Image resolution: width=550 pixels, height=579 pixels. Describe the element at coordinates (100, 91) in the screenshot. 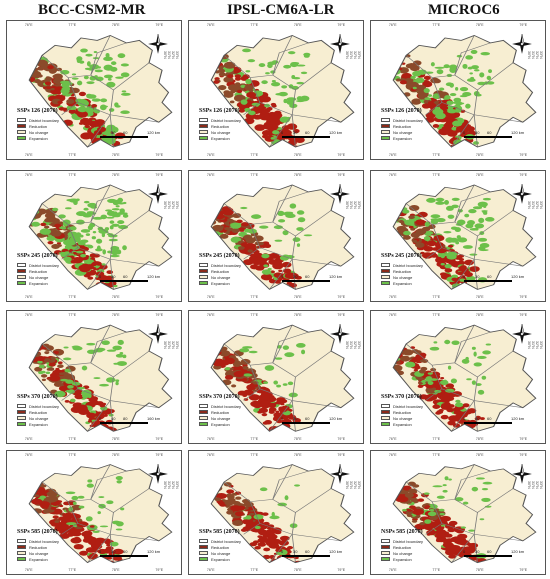

I see `map` at that location.